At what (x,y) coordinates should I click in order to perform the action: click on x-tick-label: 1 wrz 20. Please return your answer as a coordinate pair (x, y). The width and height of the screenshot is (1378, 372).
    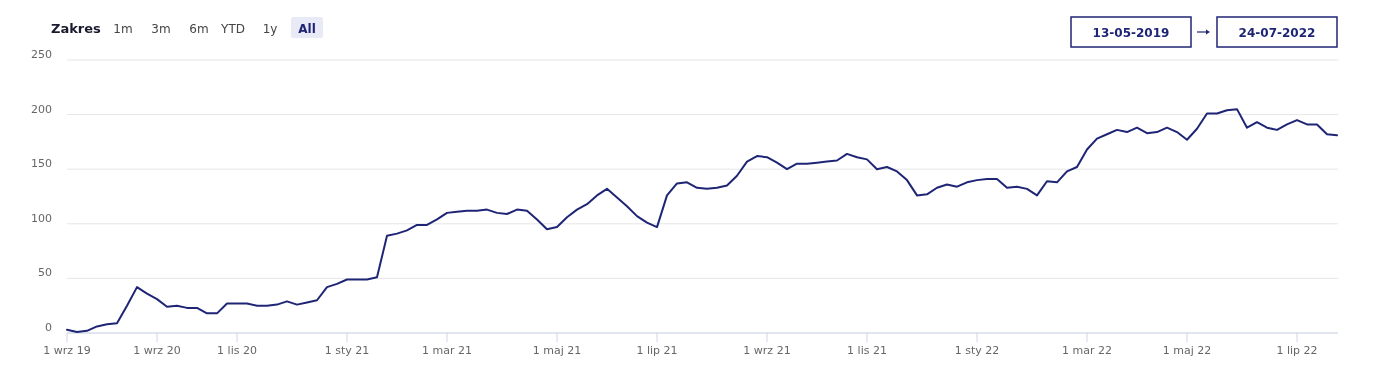
    Looking at the image, I should click on (157, 350).